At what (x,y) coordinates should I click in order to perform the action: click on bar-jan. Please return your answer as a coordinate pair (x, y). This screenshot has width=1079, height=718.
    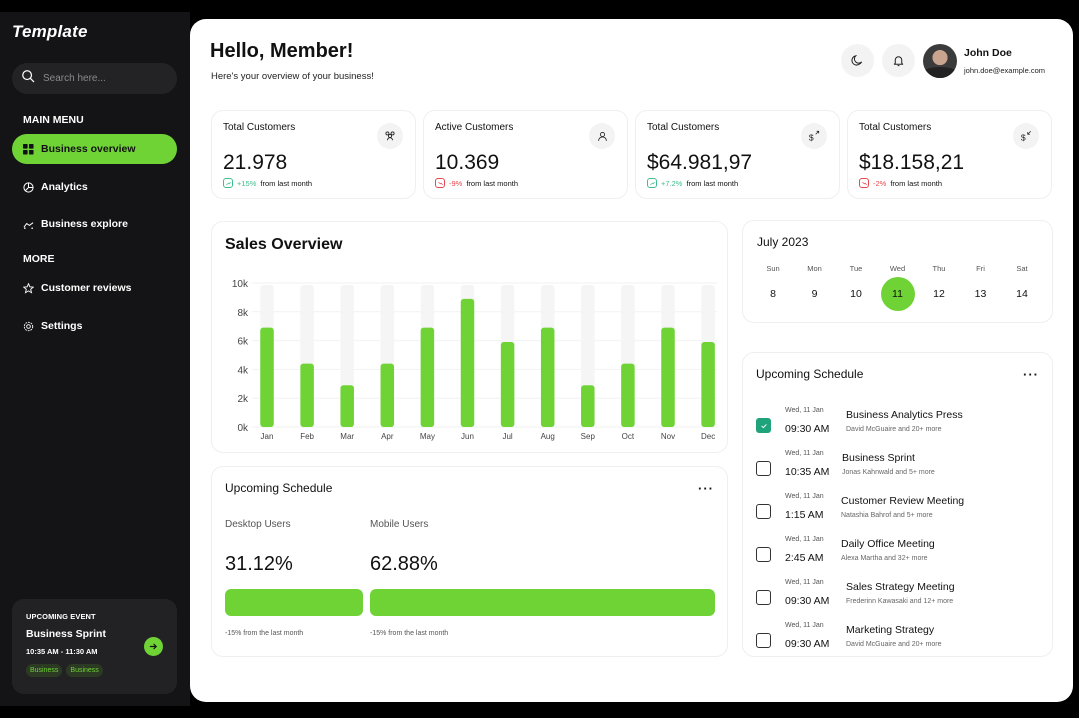
    Looking at the image, I should click on (267, 377).